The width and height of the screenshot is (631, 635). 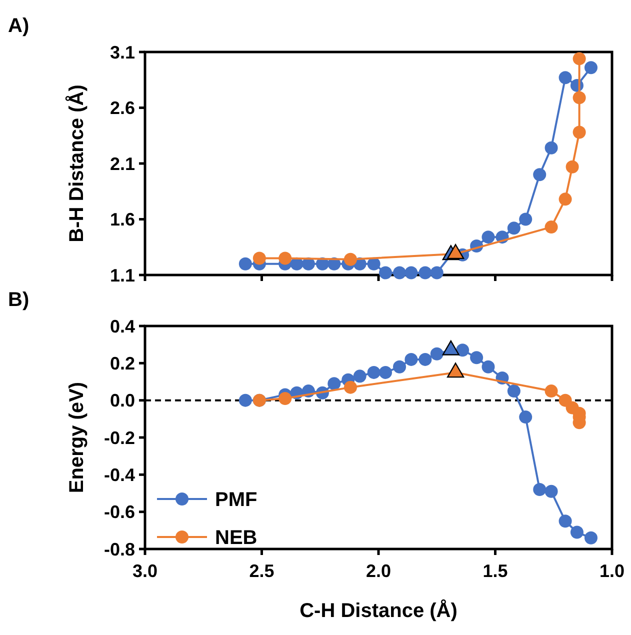 What do you see at coordinates (122, 220) in the screenshot?
I see `y-tick-label: 1.6` at bounding box center [122, 220].